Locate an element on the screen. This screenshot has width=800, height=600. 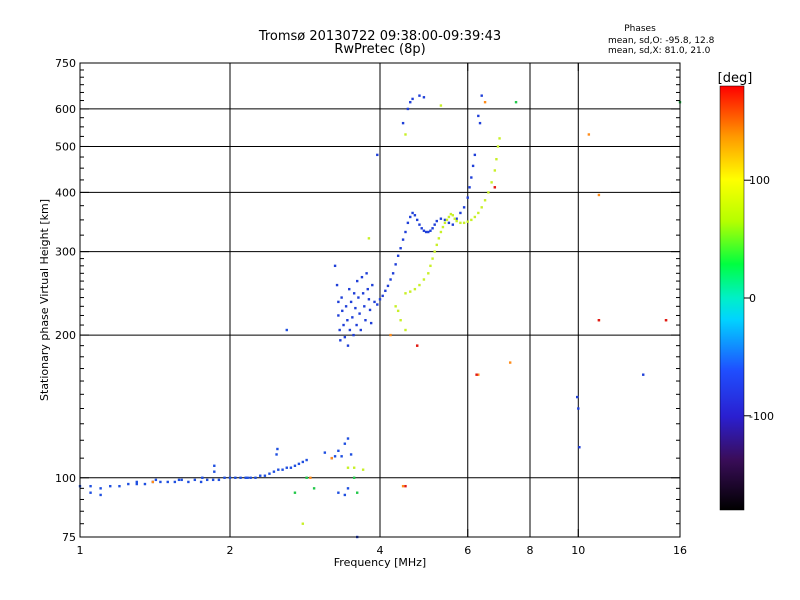
colorbar: [deg] 100 0 -100 is located at coordinates (746, 291).